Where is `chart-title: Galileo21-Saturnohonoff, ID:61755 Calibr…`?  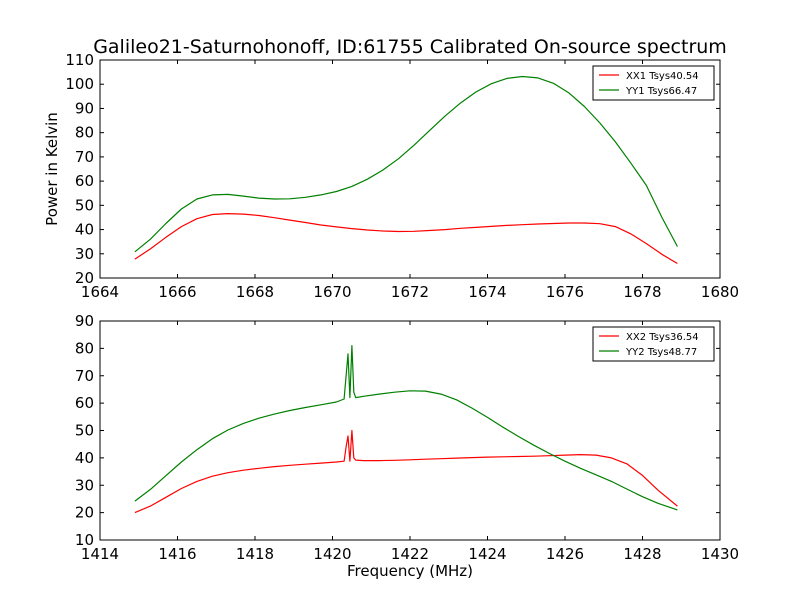 chart-title: Galileo21-Saturnohonoff, ID:61755 Calibr… is located at coordinates (410, 47).